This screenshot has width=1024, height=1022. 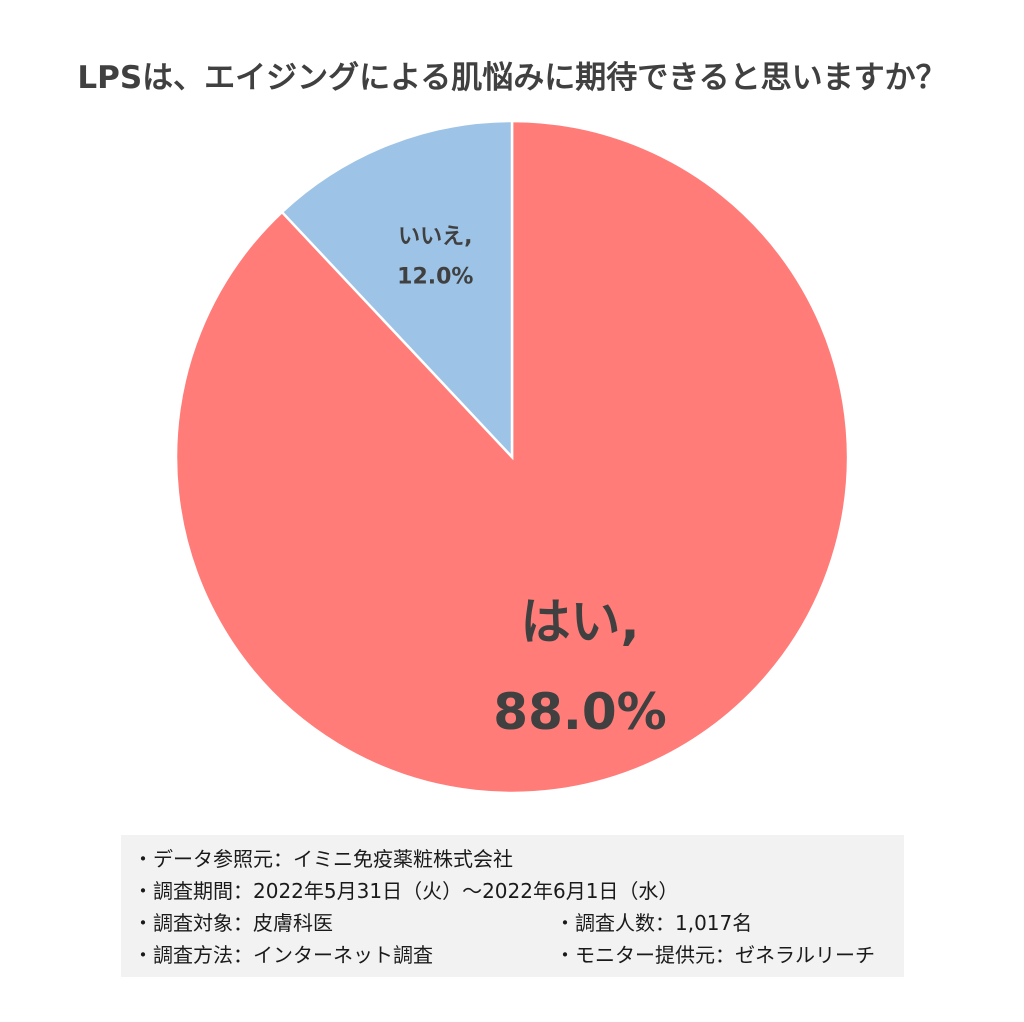 I want to click on note-row-period: ・調査期間：2022年5月31日（火）～2022年6月1日（水）, so click(x=518, y=891).